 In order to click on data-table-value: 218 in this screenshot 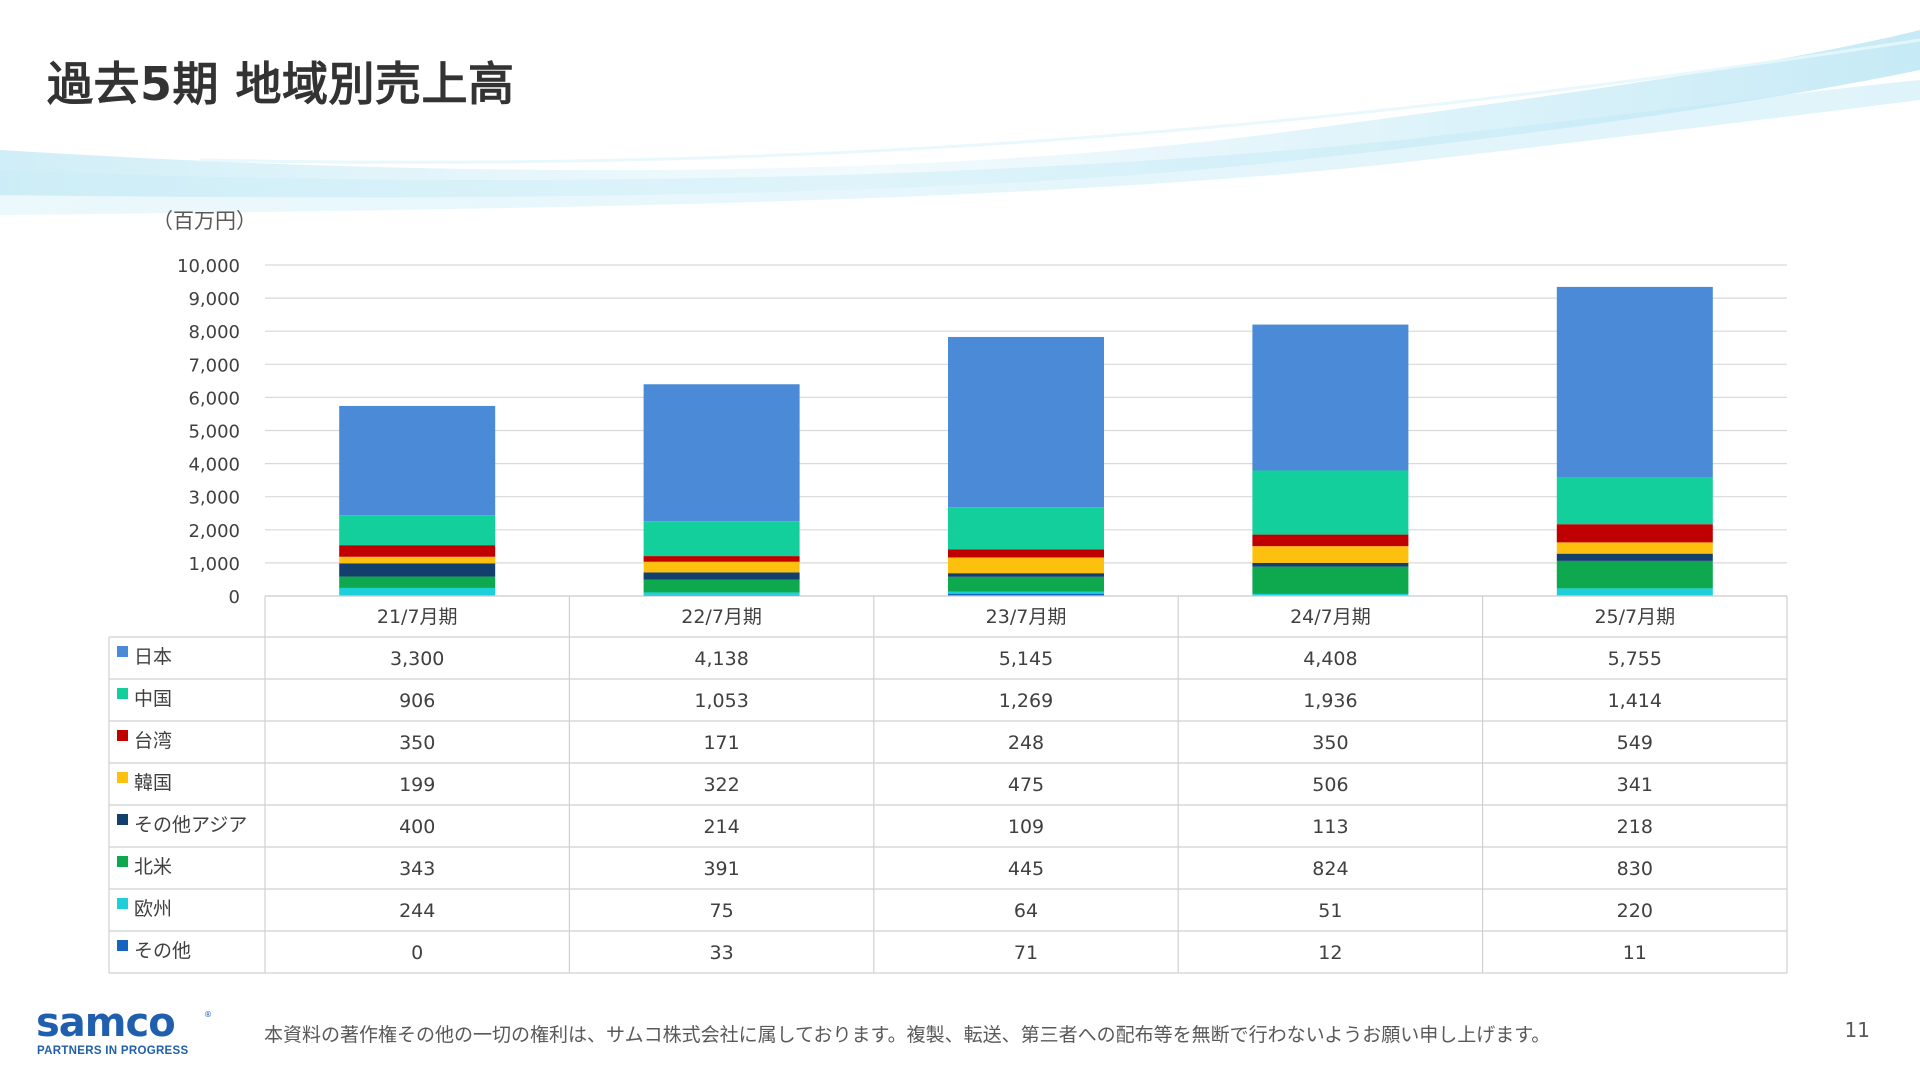, I will do `click(1635, 827)`.